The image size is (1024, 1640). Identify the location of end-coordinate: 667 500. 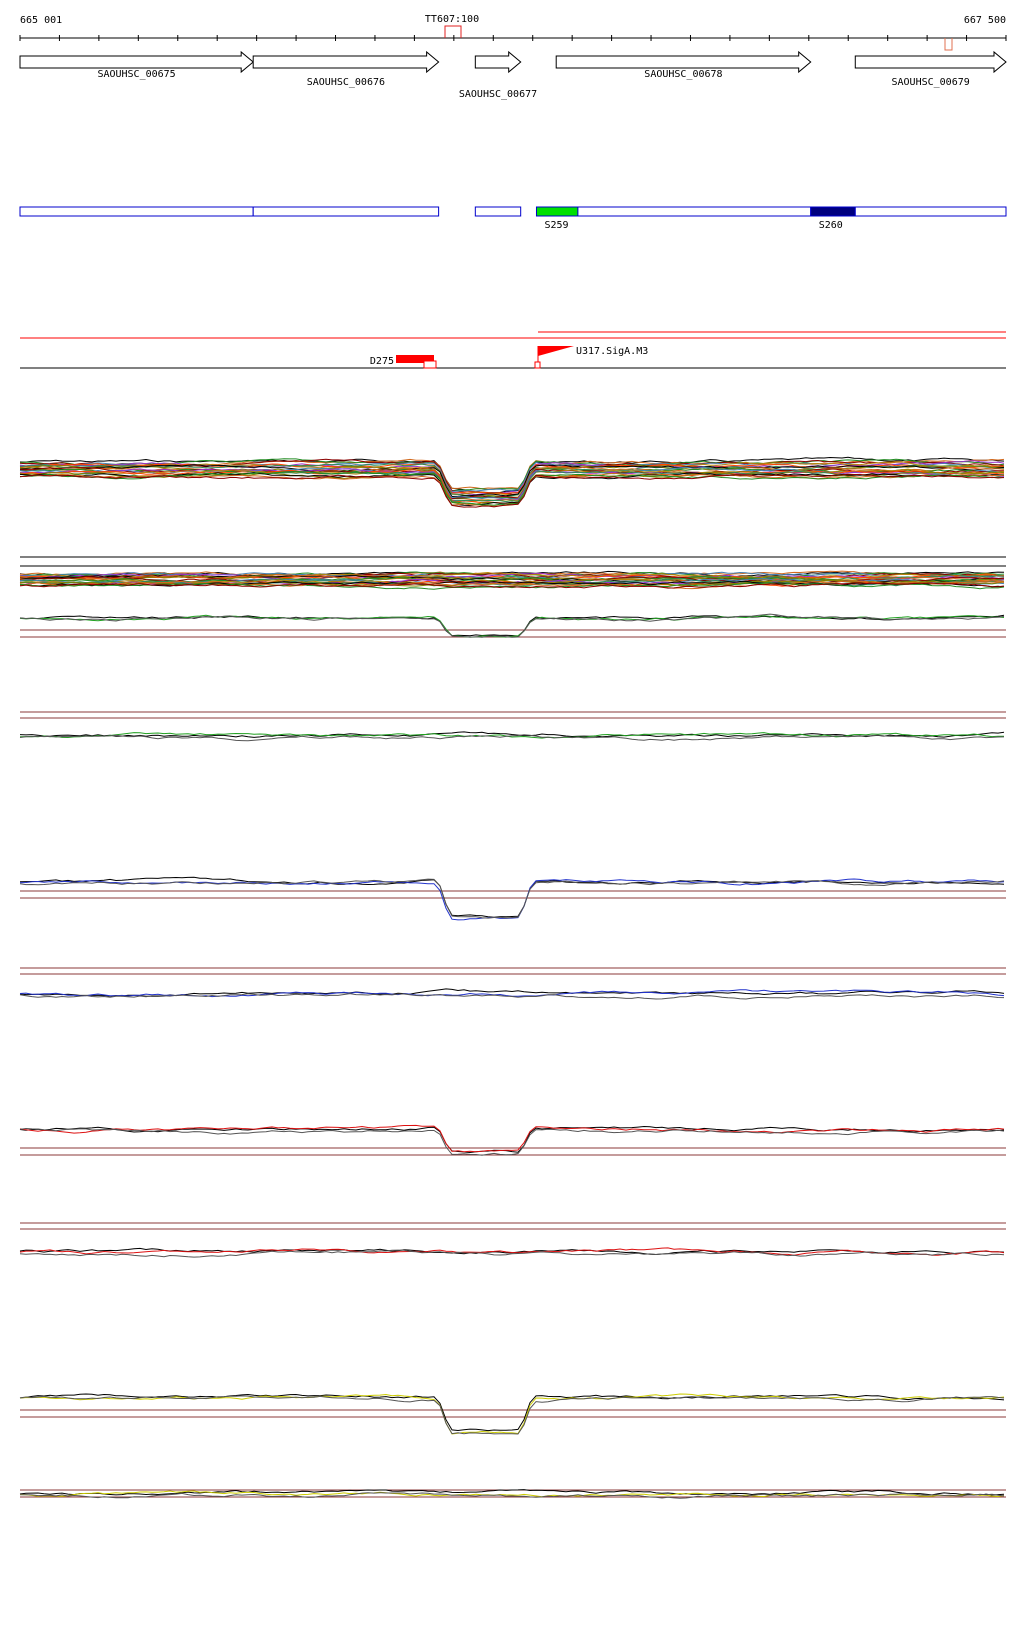
(985, 20).